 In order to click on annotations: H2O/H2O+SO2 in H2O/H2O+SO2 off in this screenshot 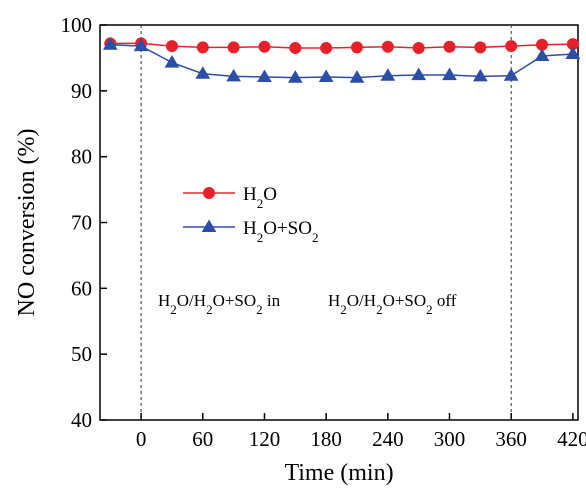, I will do `click(307, 304)`.